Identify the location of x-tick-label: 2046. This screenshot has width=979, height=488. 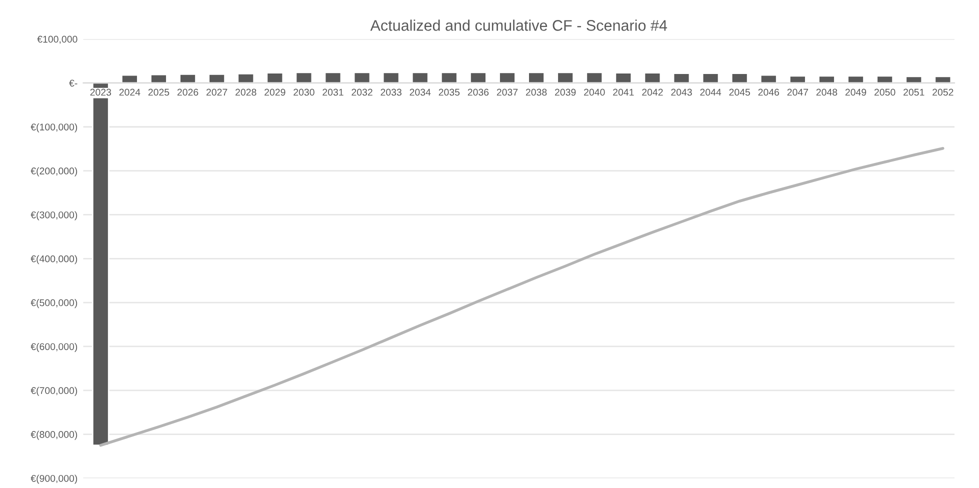
(769, 92).